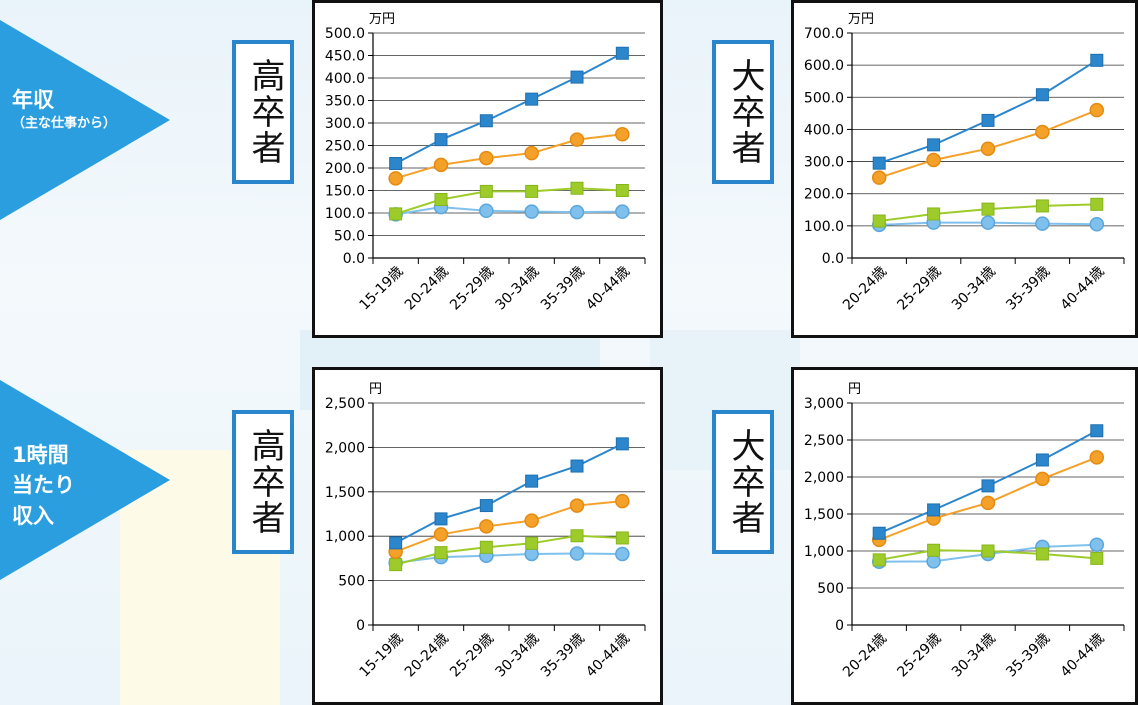 The height and width of the screenshot is (705, 1138). Describe the element at coordinates (345, 147) in the screenshot. I see `y-tick-label: 250.0` at that location.